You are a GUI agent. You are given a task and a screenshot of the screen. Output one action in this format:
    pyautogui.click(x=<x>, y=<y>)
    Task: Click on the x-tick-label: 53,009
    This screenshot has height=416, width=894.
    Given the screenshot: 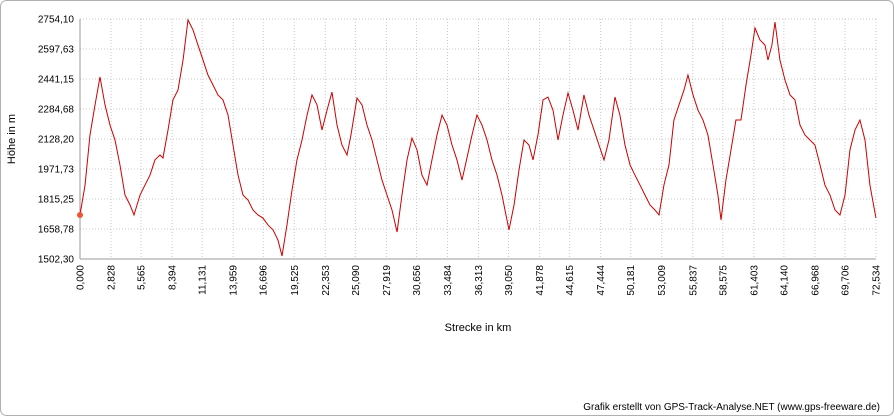 What is the action you would take?
    pyautogui.click(x=662, y=280)
    